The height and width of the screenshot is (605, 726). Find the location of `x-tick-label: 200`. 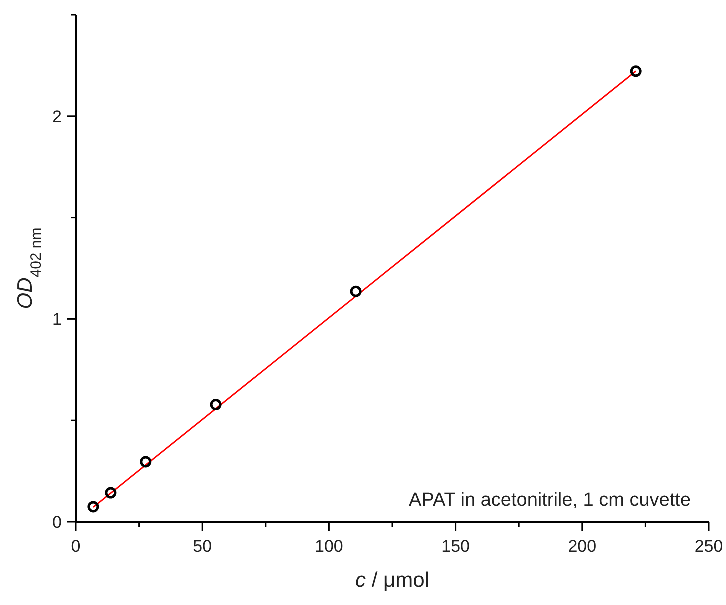

x-tick-label: 200 is located at coordinates (582, 546).